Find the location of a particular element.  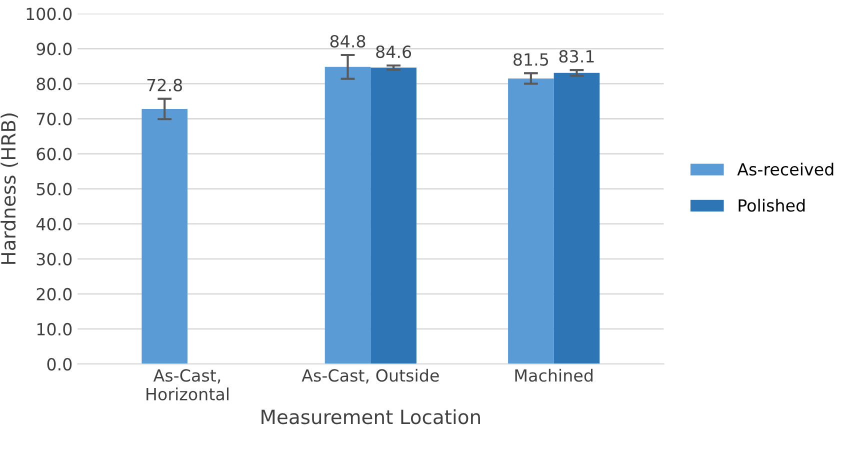

legend-label: As-received is located at coordinates (785, 169).